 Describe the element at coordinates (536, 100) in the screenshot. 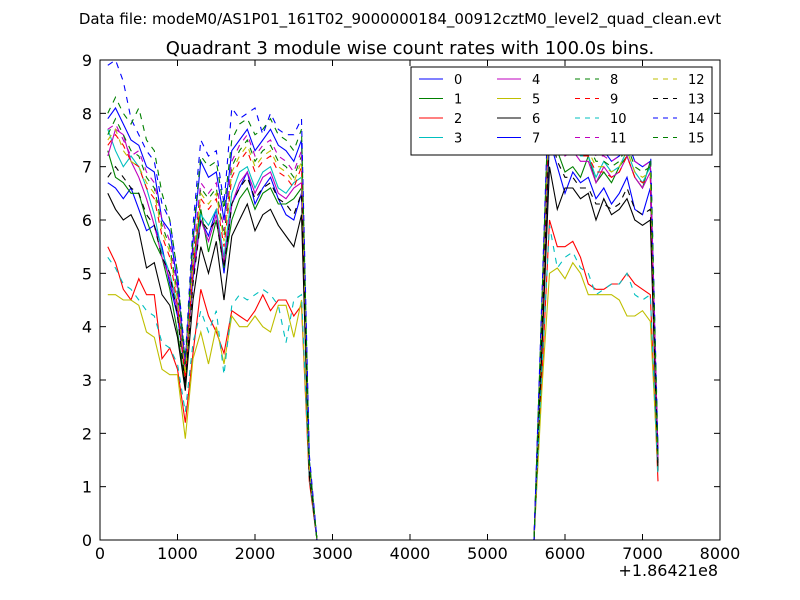

I see `legend-label-5: 5` at that location.